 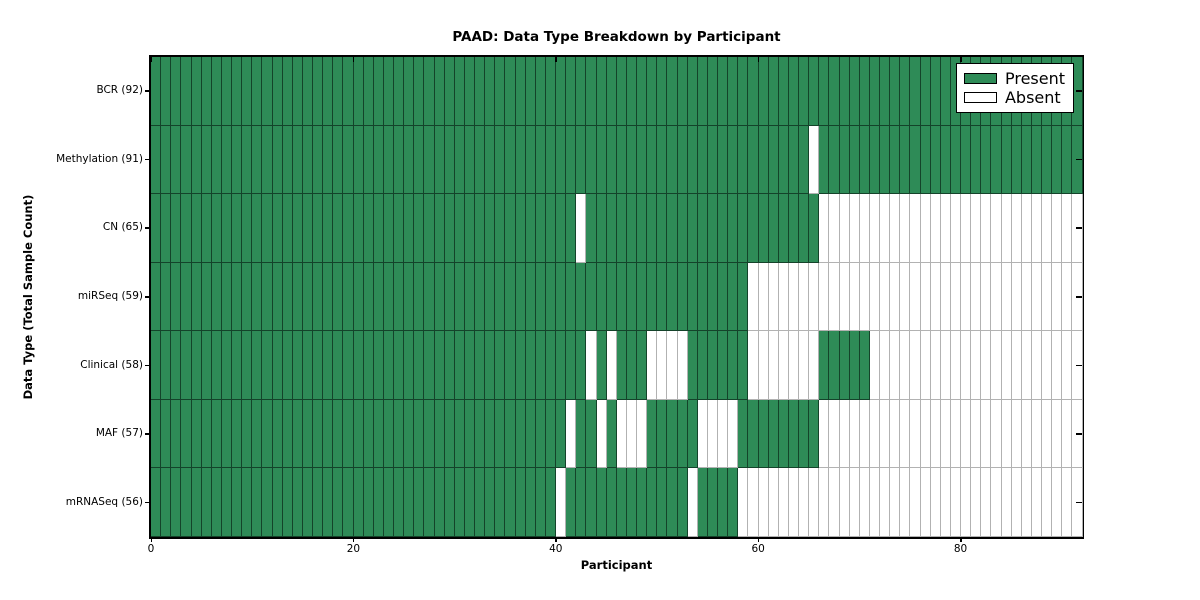 What do you see at coordinates (617, 503) in the screenshot?
I see `row-mRNASeq` at bounding box center [617, 503].